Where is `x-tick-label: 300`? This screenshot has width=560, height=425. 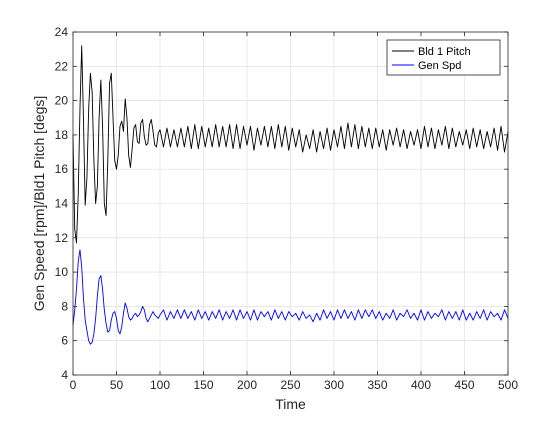 x-tick-label: 300 is located at coordinates (334, 385).